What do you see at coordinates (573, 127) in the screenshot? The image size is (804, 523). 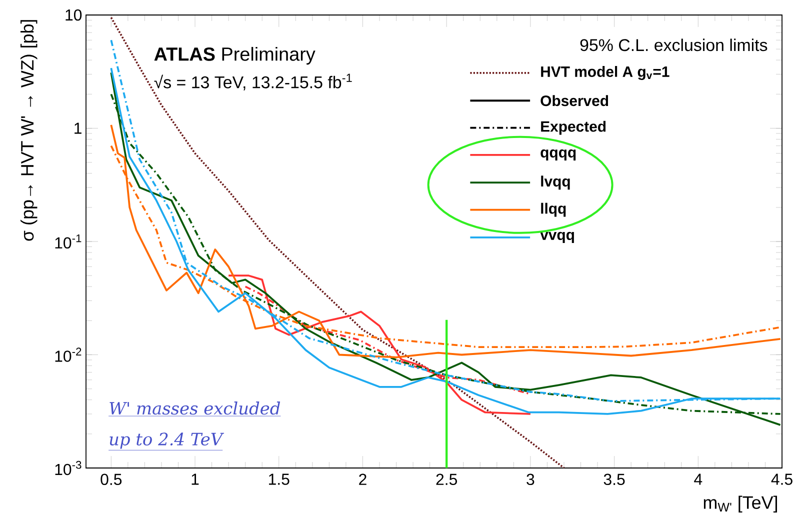 I see `annotation: Expected` at bounding box center [573, 127].